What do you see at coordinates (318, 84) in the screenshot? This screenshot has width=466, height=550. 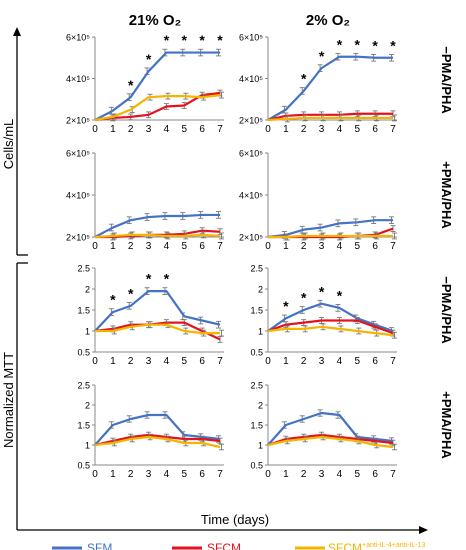 I see `panel-cells-2-minus: 2×10⁵ 4×10⁵ 6×10⁵ 0 1 2 3 4 5 6 7 * * * * * *` at bounding box center [318, 84].